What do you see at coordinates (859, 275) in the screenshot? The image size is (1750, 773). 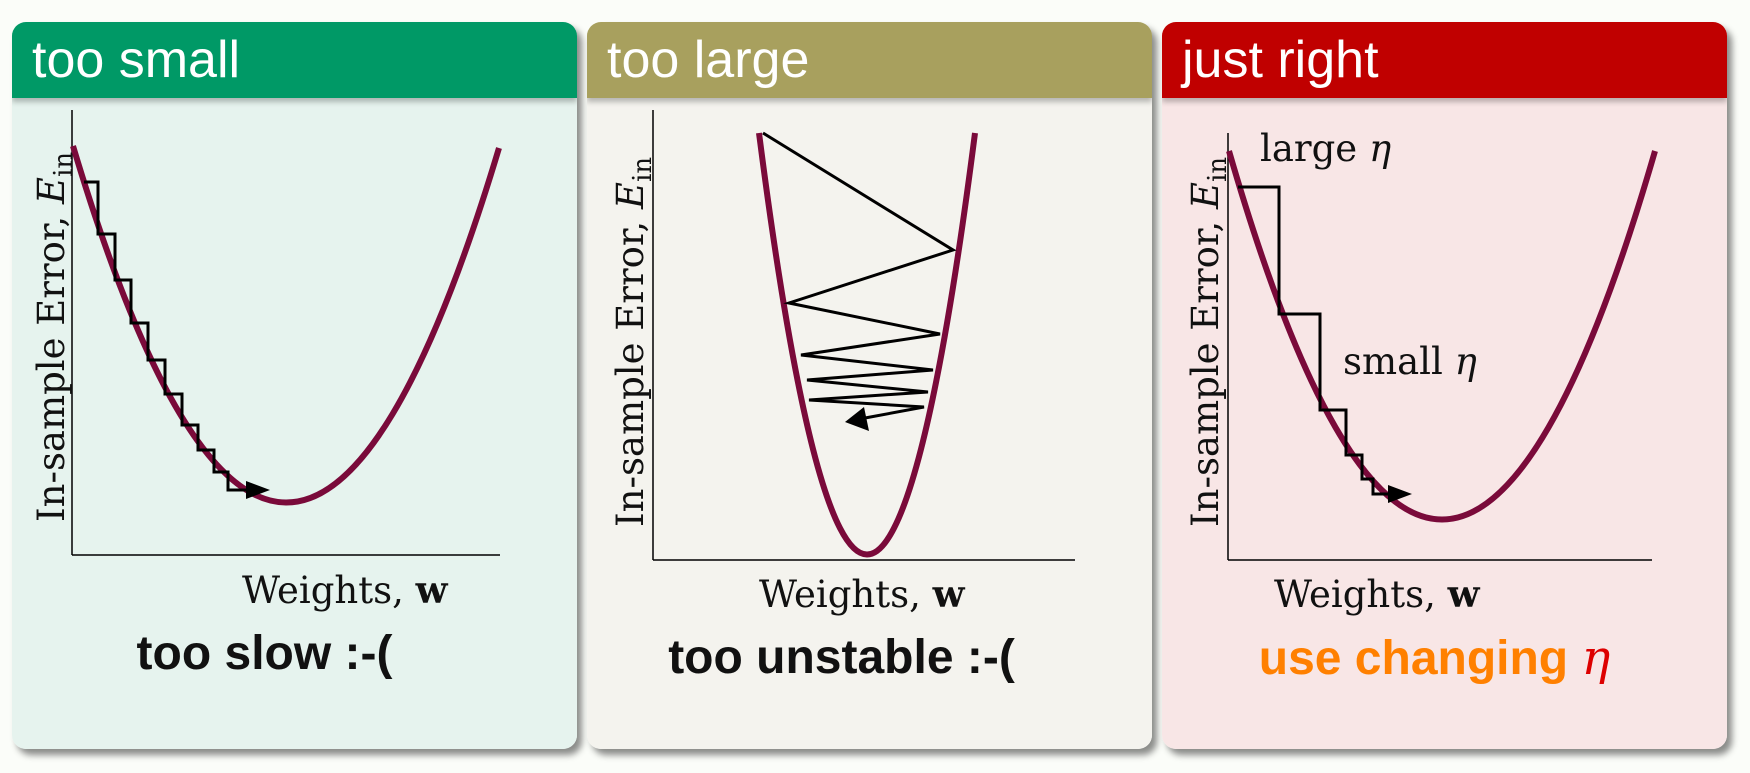 I see `oscillating-path` at bounding box center [859, 275].